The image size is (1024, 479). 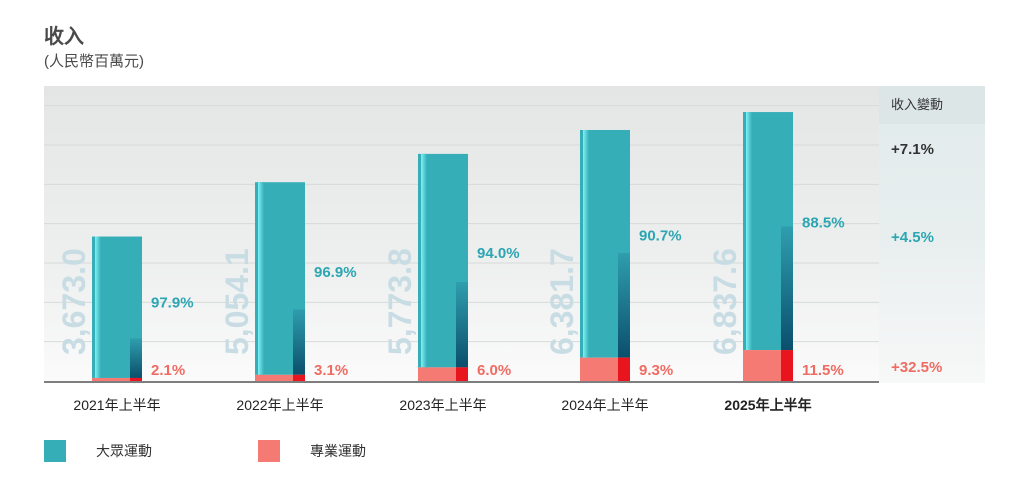 I want to click on category-label-2: 2023年上半年, so click(x=442, y=405).